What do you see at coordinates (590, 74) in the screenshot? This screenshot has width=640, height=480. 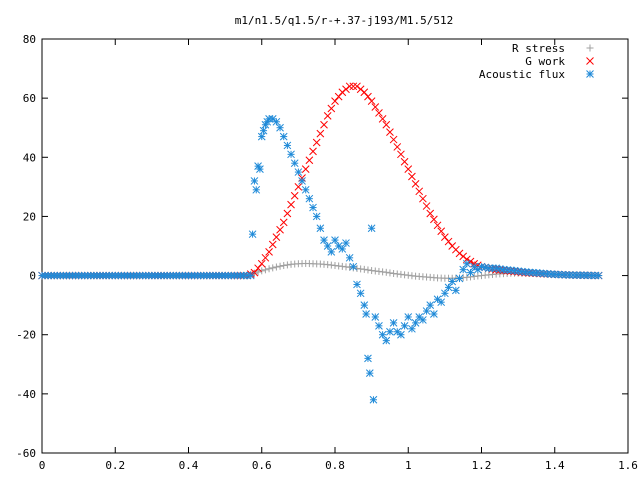 I see `legend-marker` at bounding box center [590, 74].